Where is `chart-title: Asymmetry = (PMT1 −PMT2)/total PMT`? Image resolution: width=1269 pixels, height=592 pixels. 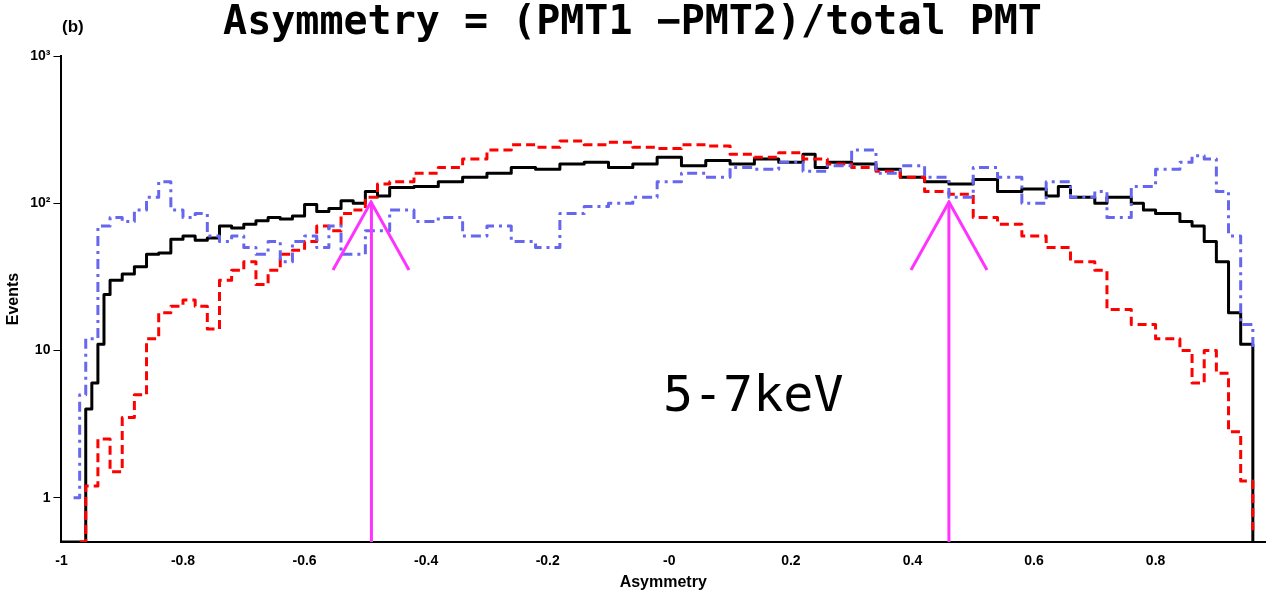
chart-title: Asymmetry = (PMT1 −PMT2)/total PMT is located at coordinates (632, 22).